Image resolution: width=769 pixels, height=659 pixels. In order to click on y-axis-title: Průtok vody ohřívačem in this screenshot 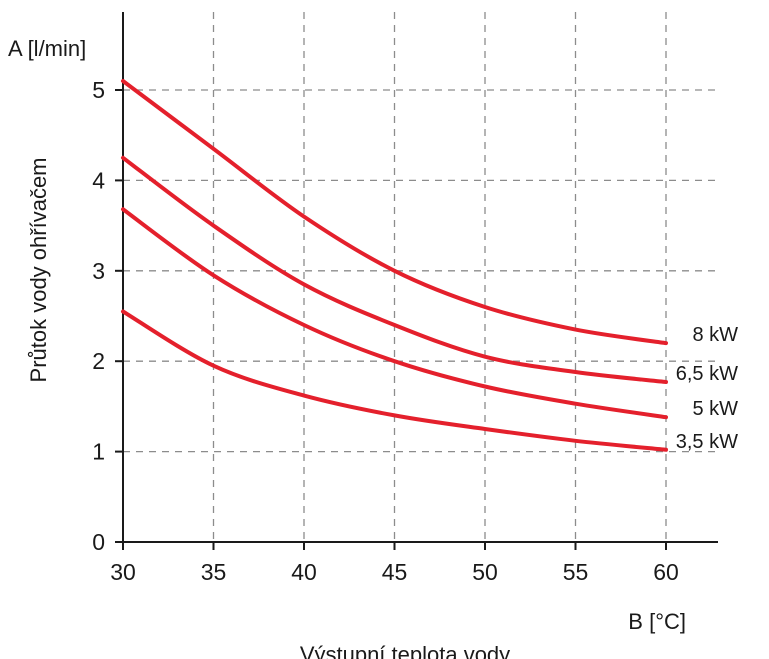, I will do `click(38, 270)`.